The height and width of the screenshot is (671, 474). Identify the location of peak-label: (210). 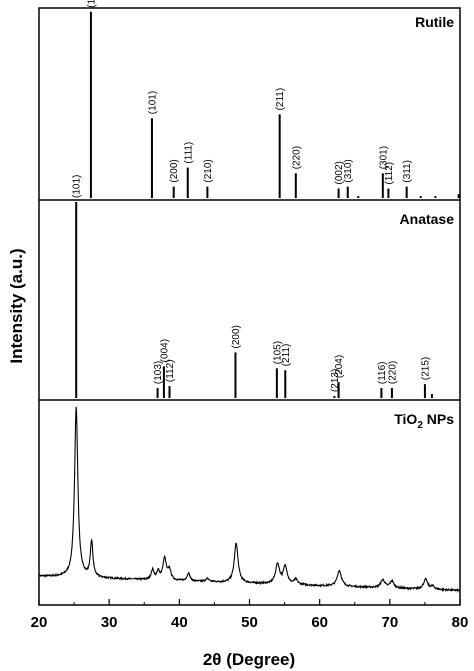
(208, 170).